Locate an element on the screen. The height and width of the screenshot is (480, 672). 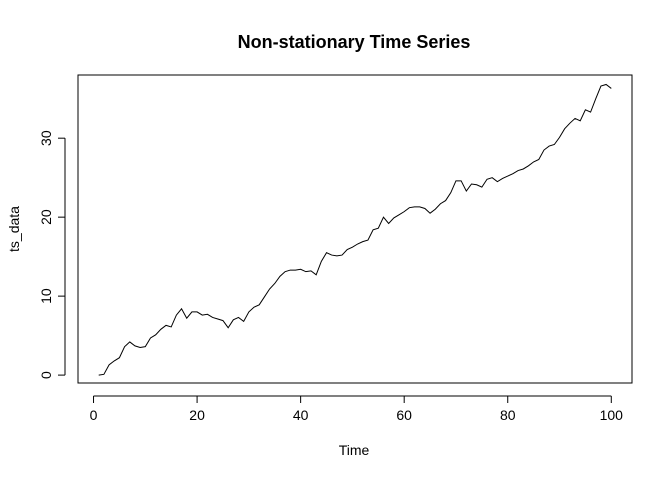
y-tick-label: 10 is located at coordinates (46, 296).